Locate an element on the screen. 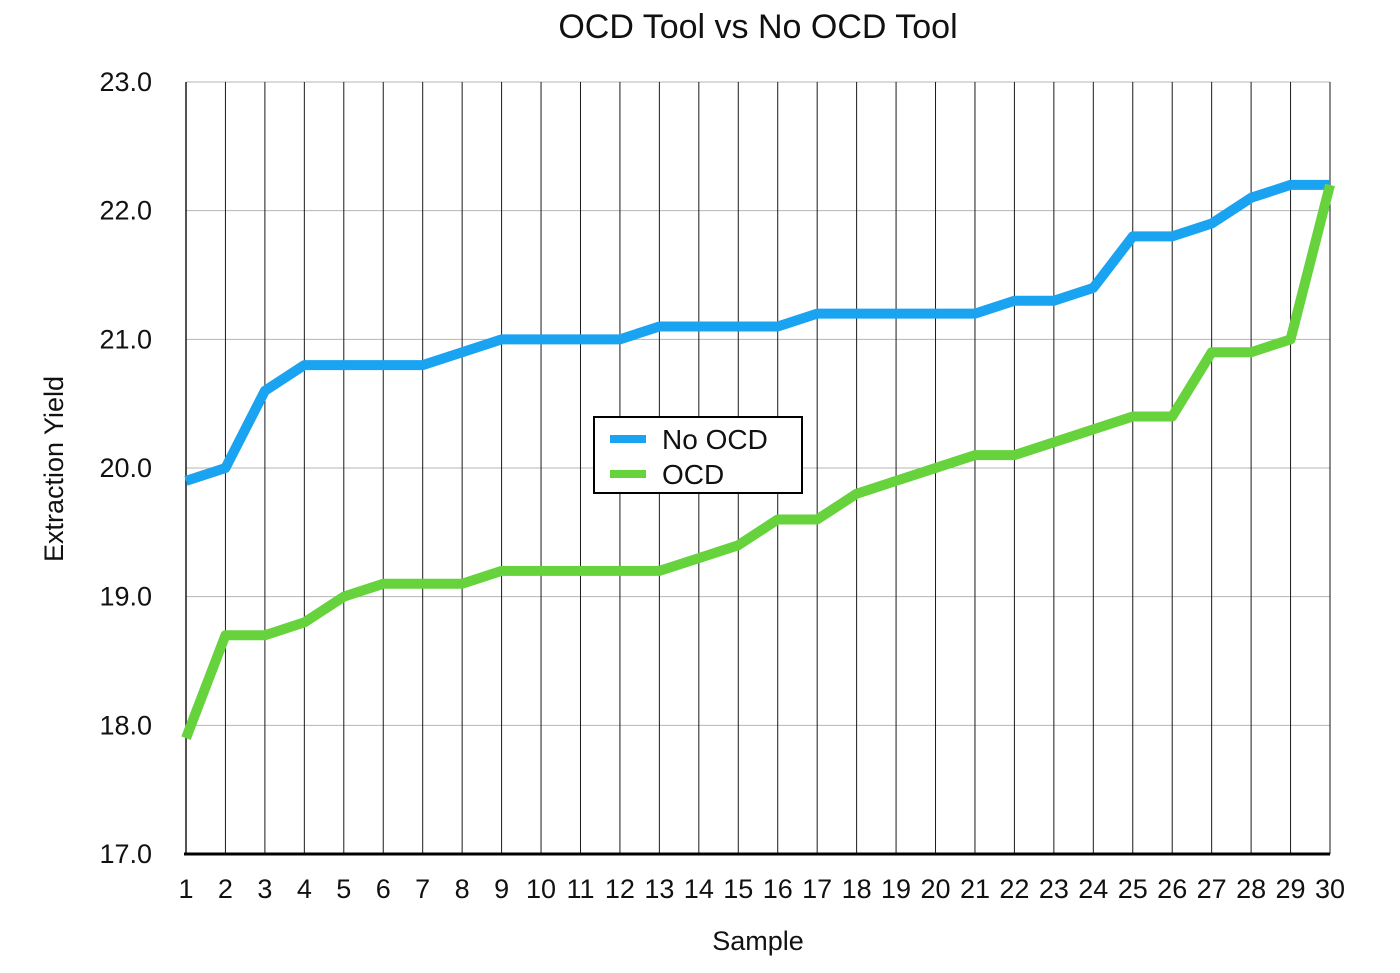  x-tick-label: 14 is located at coordinates (699, 889).